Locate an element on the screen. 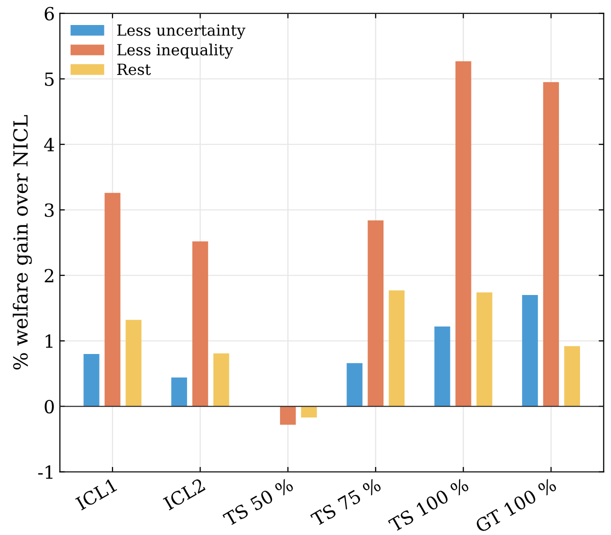  legend-label: Less inequality is located at coordinates (175, 51).